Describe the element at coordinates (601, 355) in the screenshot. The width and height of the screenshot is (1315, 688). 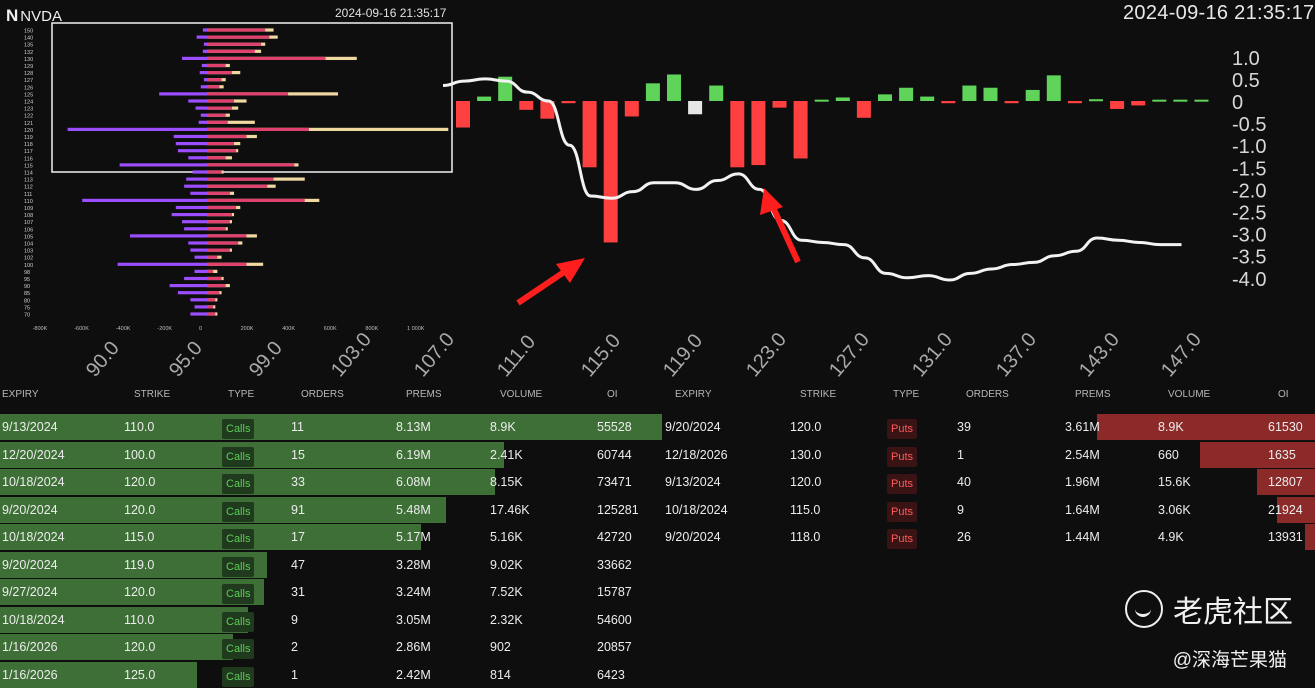
I see `x-tick-label: 115.0` at that location.